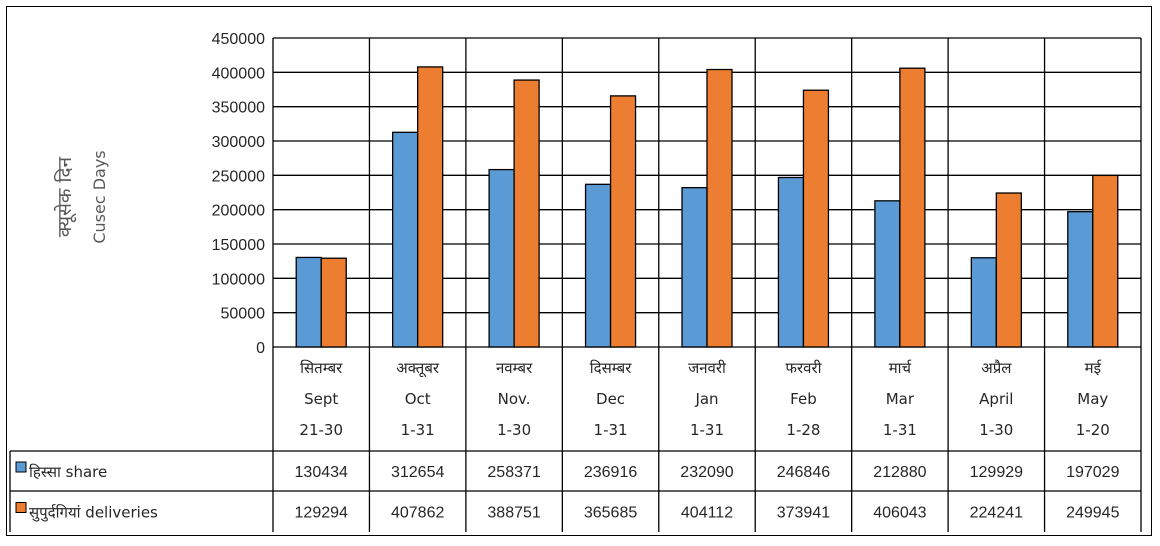 The height and width of the screenshot is (546, 1160). What do you see at coordinates (238, 211) in the screenshot?
I see `y-tick-label: 200000` at bounding box center [238, 211].